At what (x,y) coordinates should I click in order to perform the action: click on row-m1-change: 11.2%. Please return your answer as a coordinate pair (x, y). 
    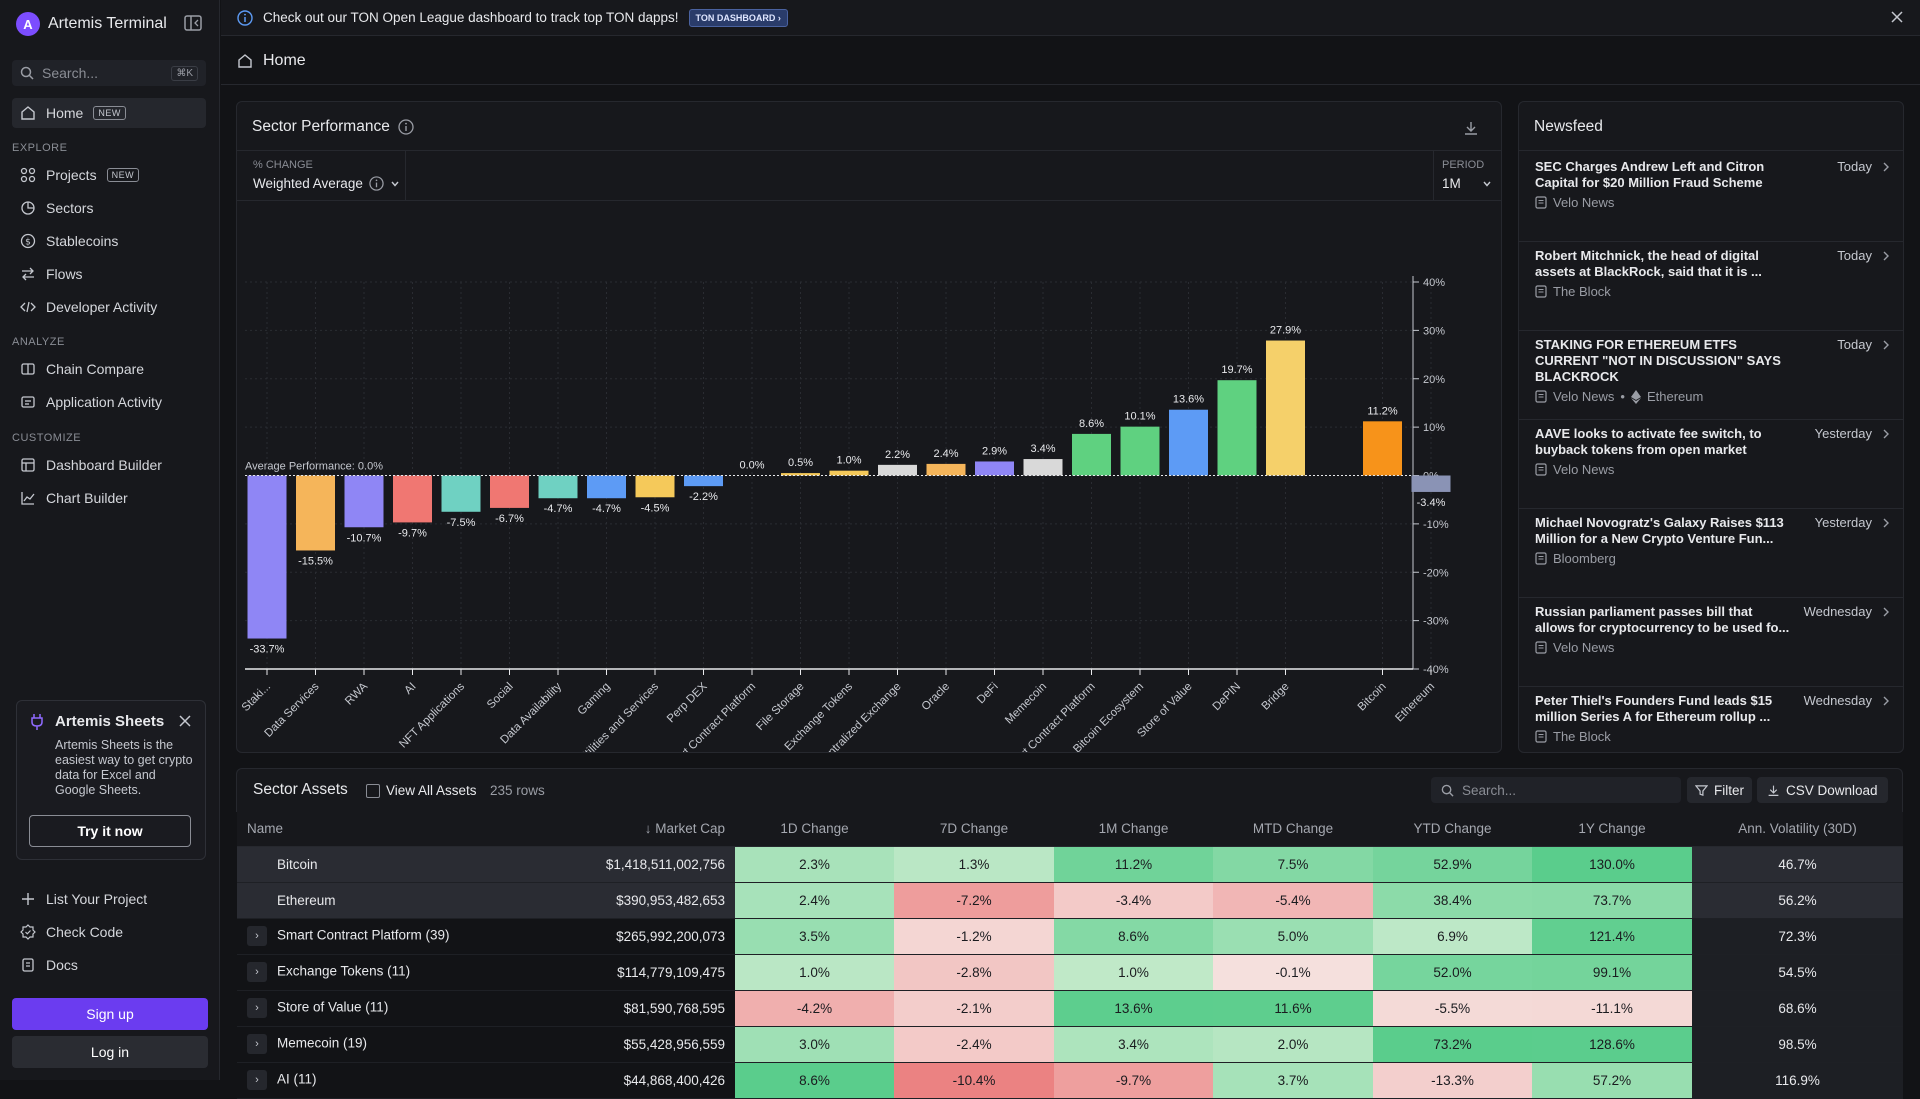
    Looking at the image, I should click on (1133, 864).